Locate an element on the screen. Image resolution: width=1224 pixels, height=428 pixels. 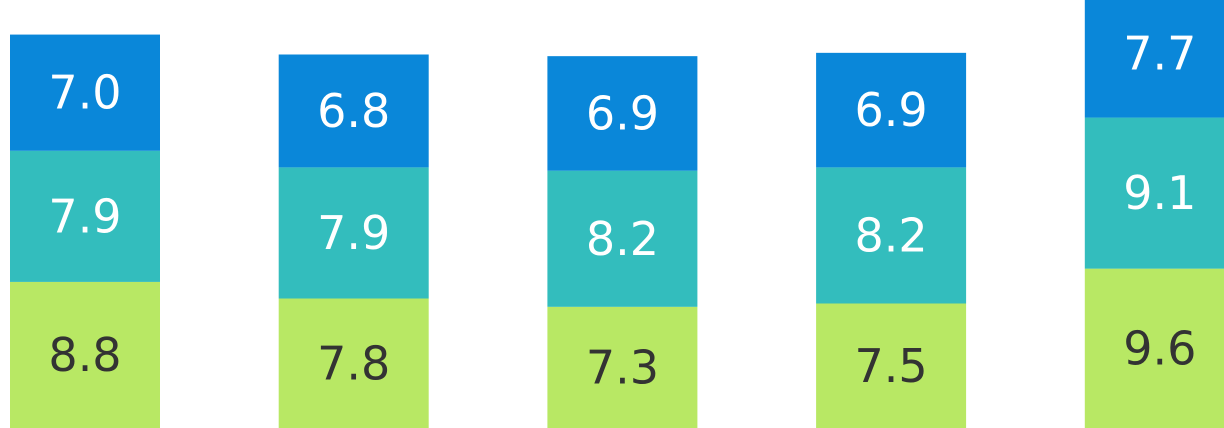
value-label: 7.5 is located at coordinates (891, 366).